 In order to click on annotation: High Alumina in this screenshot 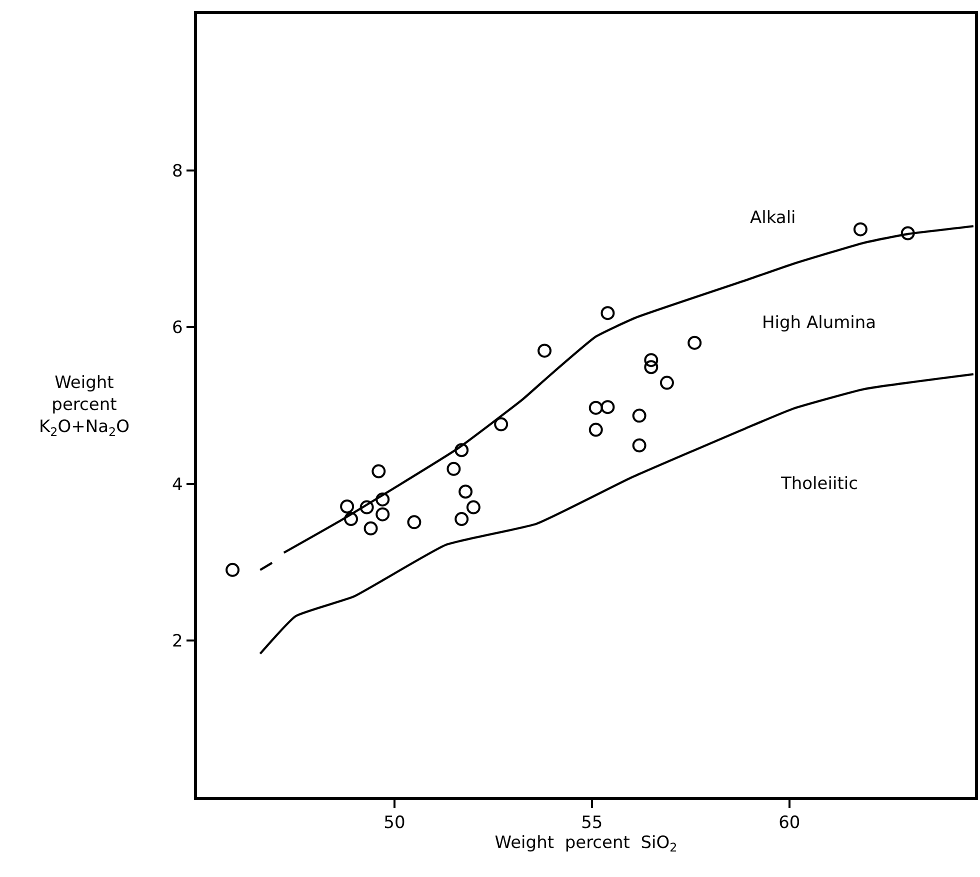, I will do `click(819, 323)`.